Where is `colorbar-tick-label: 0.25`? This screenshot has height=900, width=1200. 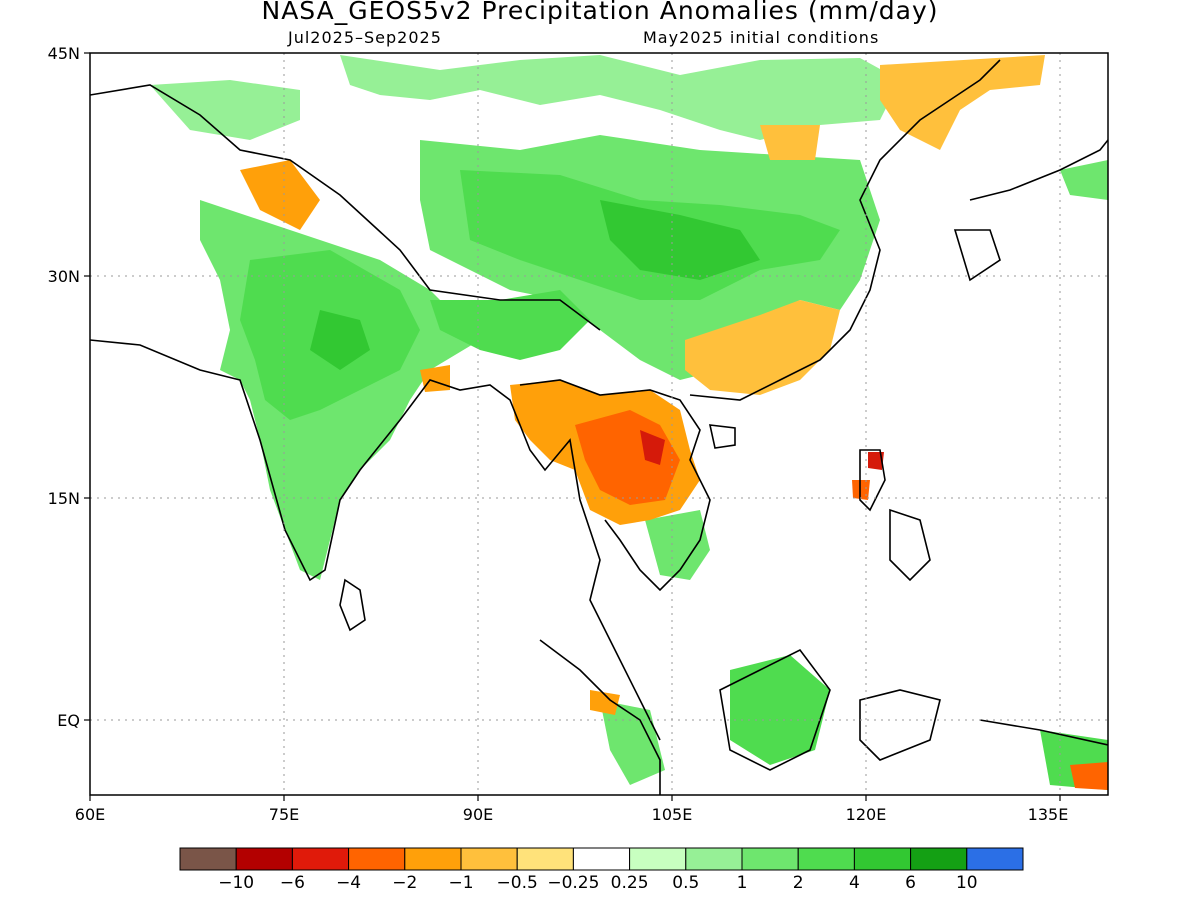
colorbar-tick-label: 0.25 is located at coordinates (629, 883).